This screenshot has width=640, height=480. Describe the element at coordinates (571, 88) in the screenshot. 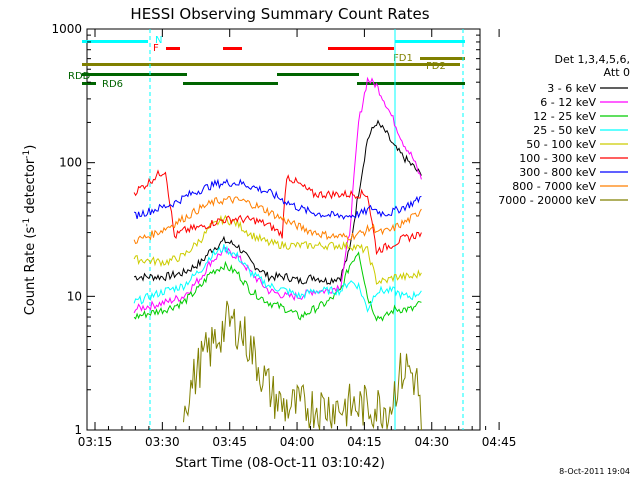

I see `legend-label-1: 3 - 6 keV` at that location.